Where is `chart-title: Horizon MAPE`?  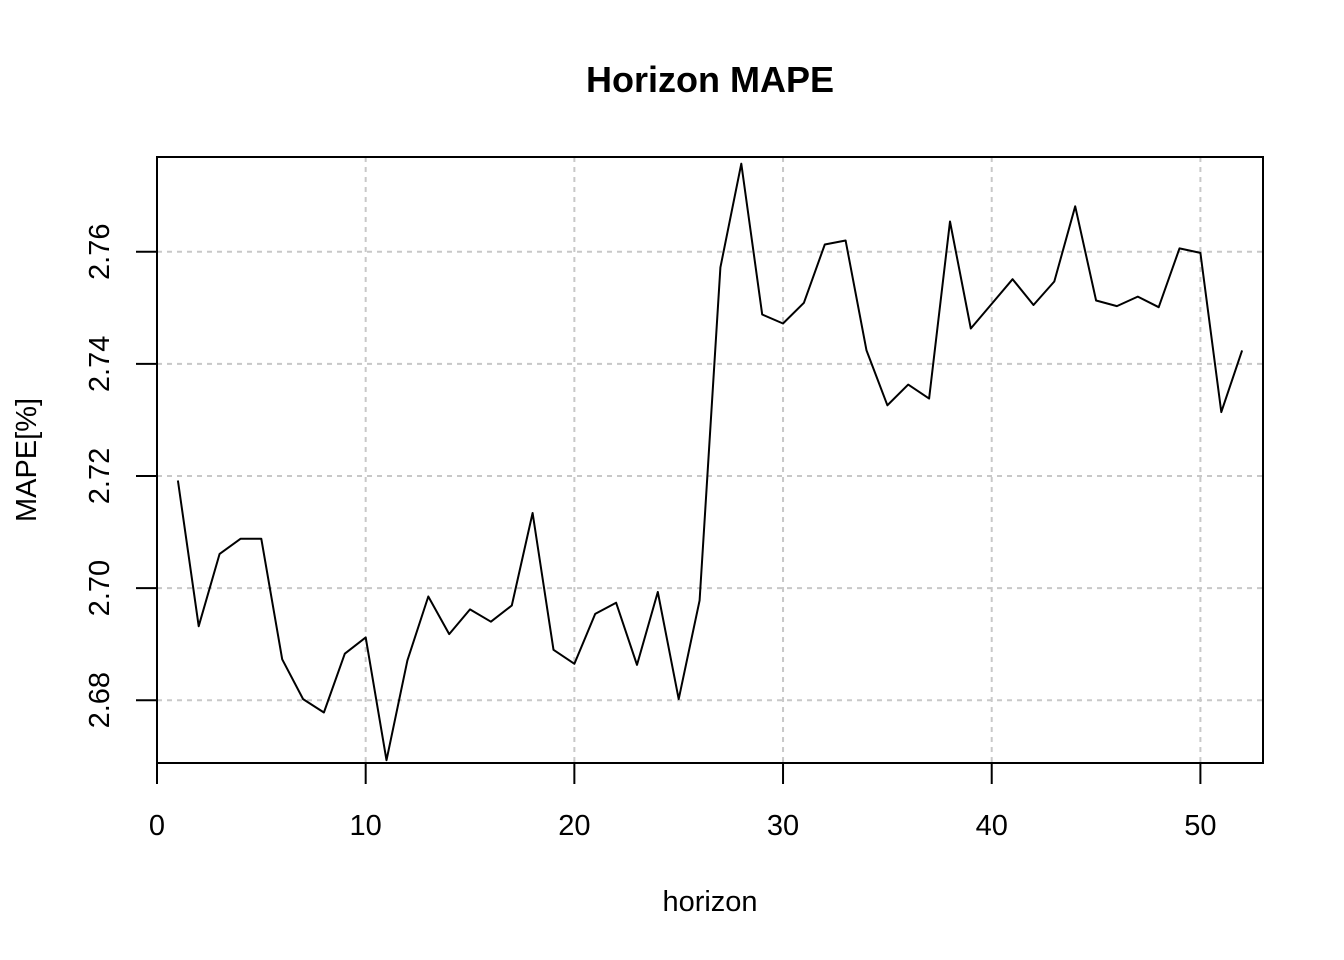 chart-title: Horizon MAPE is located at coordinates (710, 79).